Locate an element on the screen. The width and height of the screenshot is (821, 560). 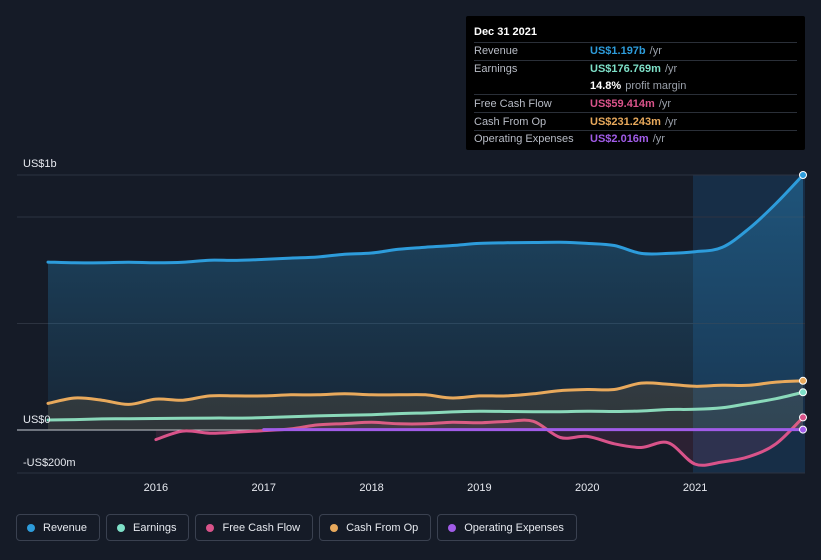
legend-label: Earnings is located at coordinates (155, 527).